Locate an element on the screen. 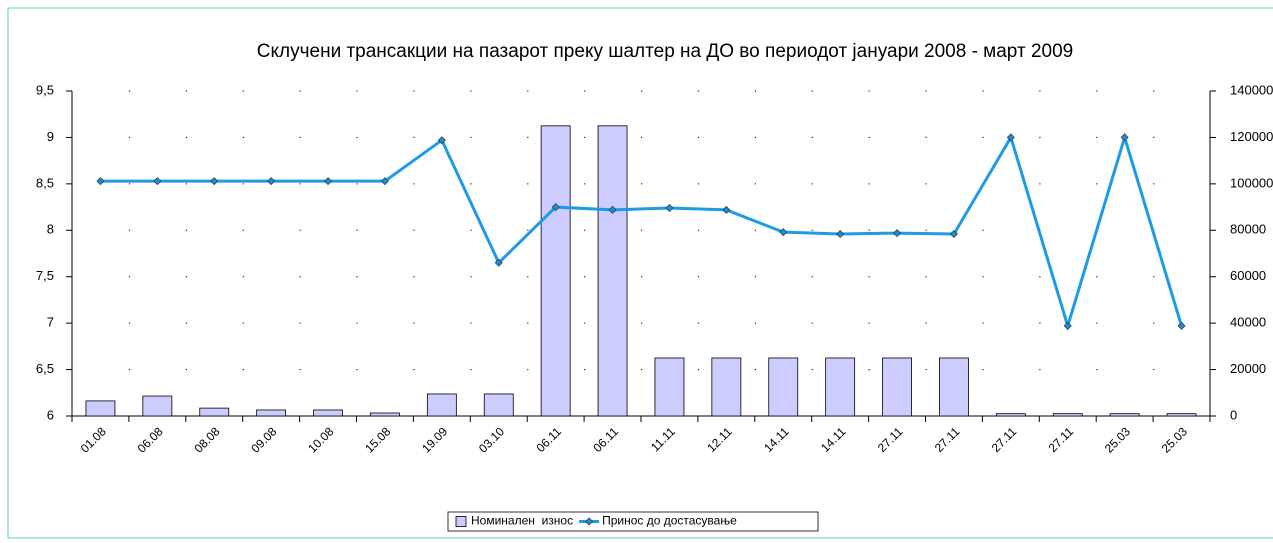 Image resolution: width=1273 pixels, height=543 pixels. legend-swatch is located at coordinates (461, 521).